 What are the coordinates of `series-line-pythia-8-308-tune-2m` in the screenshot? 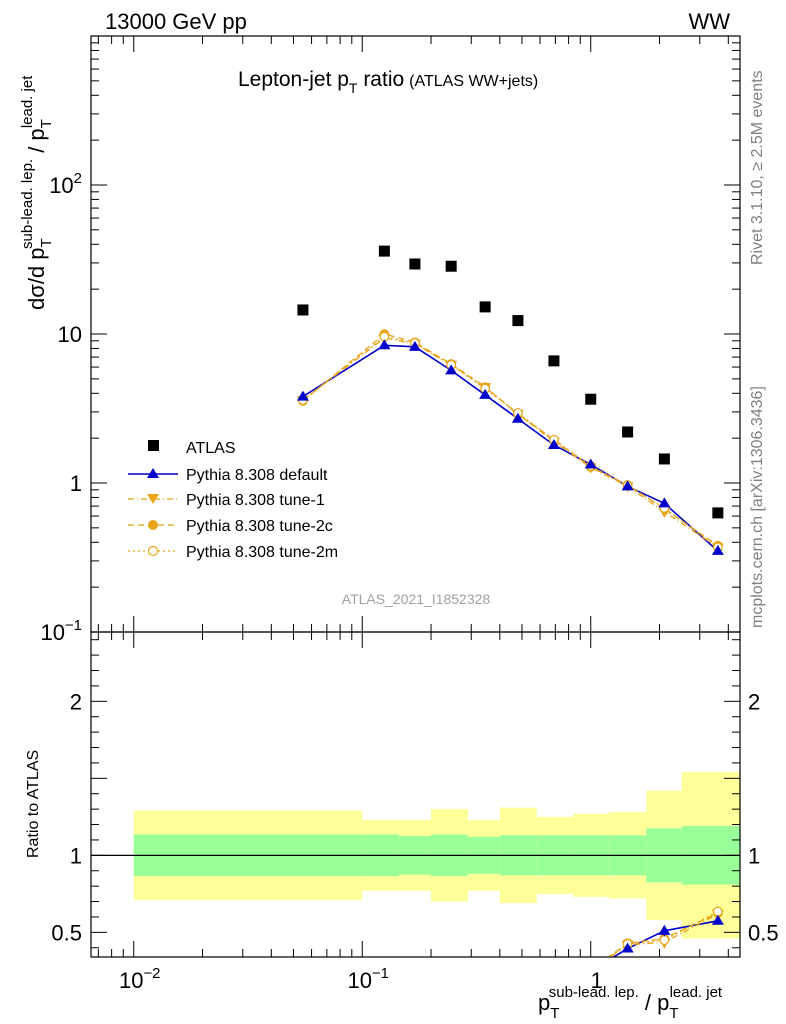 It's located at (510, 441).